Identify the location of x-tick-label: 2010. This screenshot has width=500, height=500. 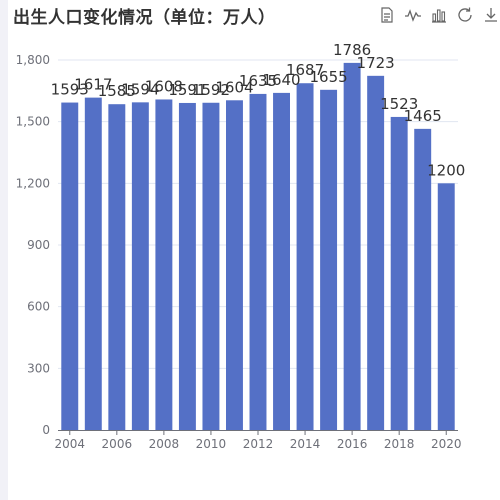
(211, 444).